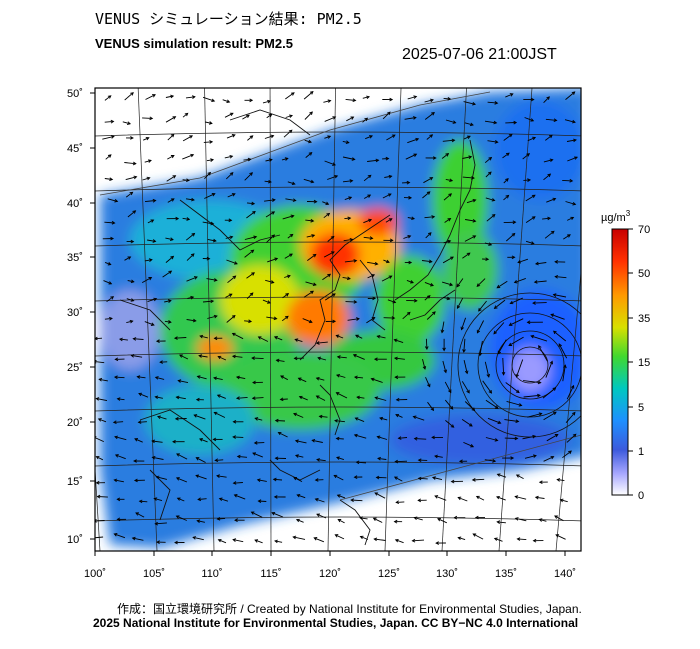 This screenshot has width=700, height=649. I want to click on colorbar-ticks: 70 50 35 15 5 1 0, so click(639, 363).